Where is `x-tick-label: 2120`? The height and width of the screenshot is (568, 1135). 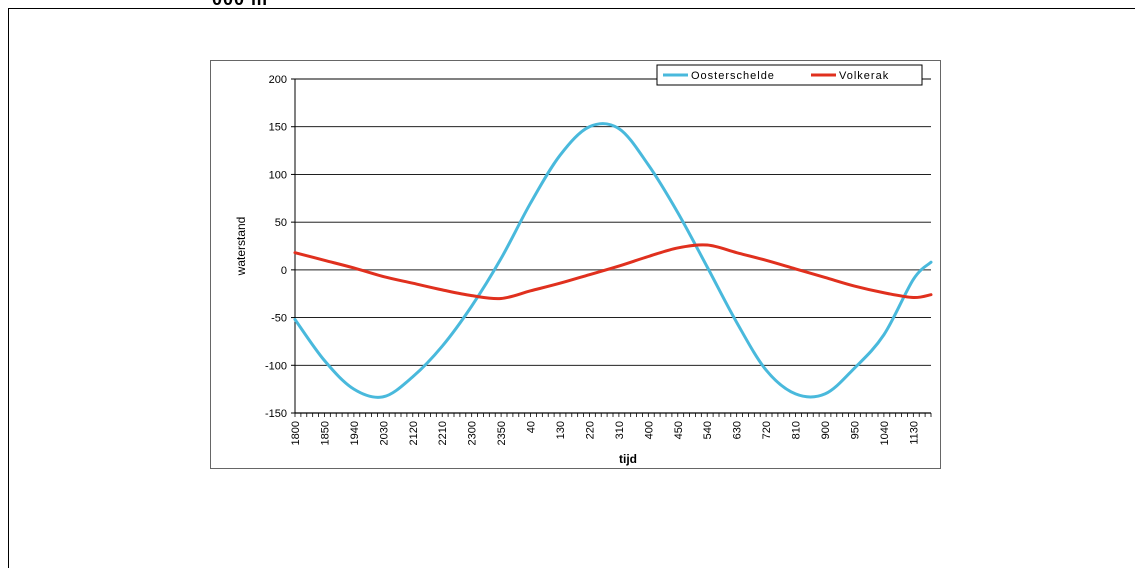 x-tick-label: 2120 is located at coordinates (414, 433).